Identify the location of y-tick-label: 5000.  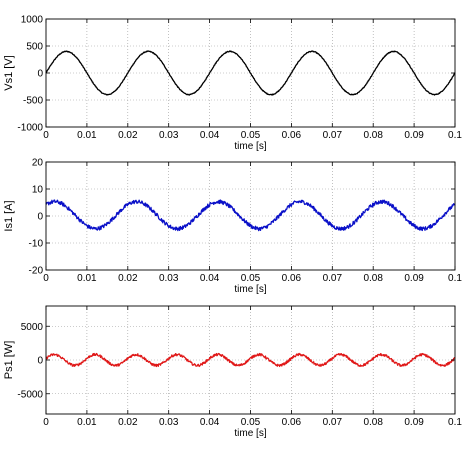
(32, 327).